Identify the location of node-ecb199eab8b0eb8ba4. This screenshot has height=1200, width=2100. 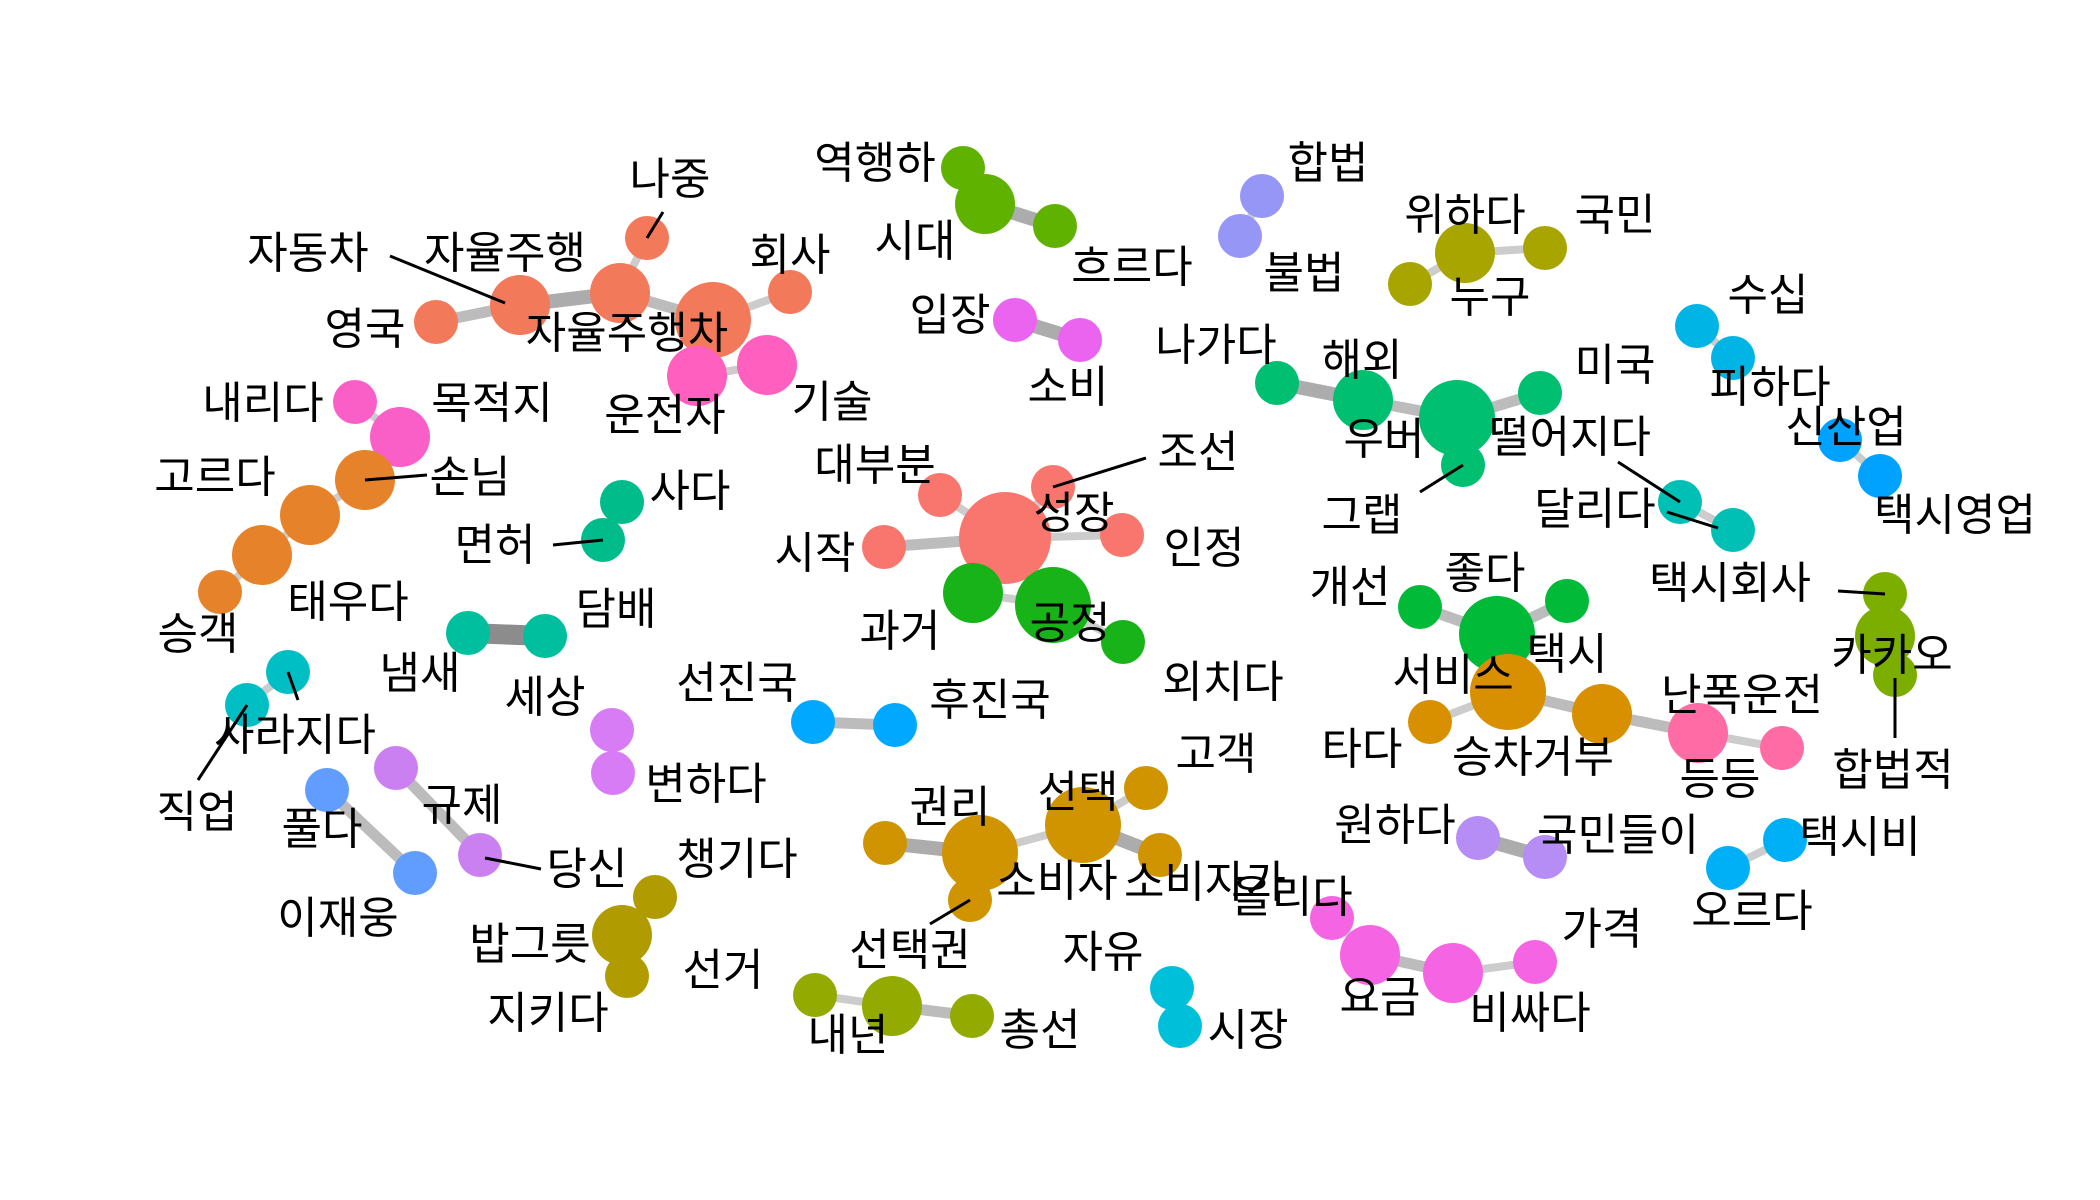
(655, 897).